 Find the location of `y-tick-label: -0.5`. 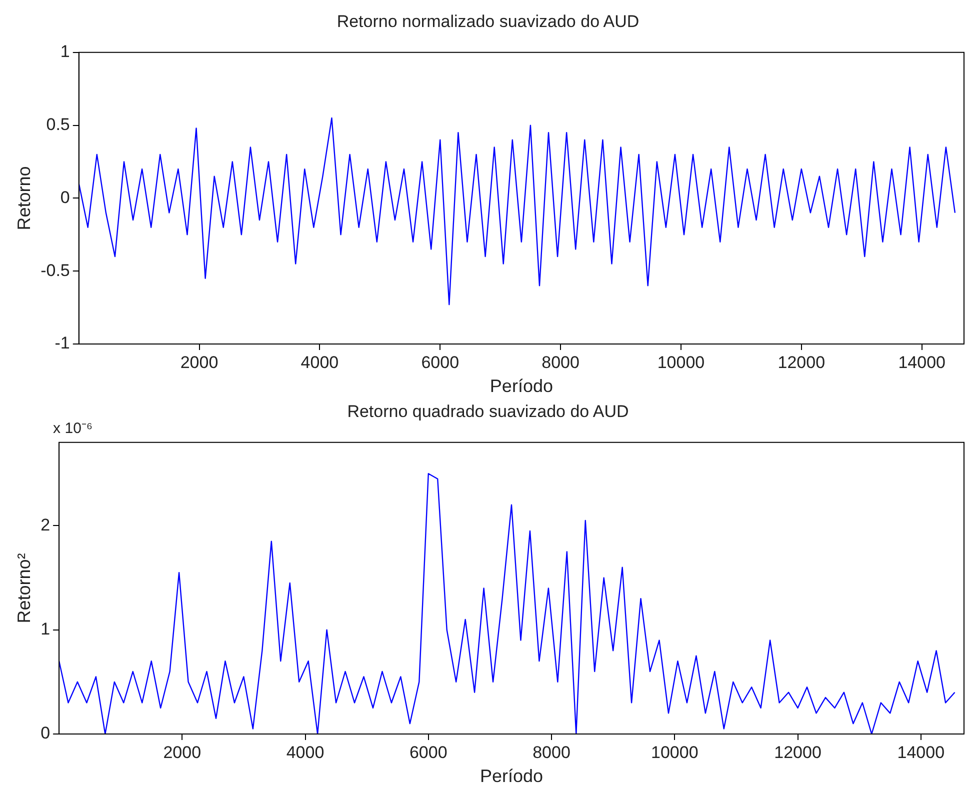

y-tick-label: -0.5 is located at coordinates (55, 270).